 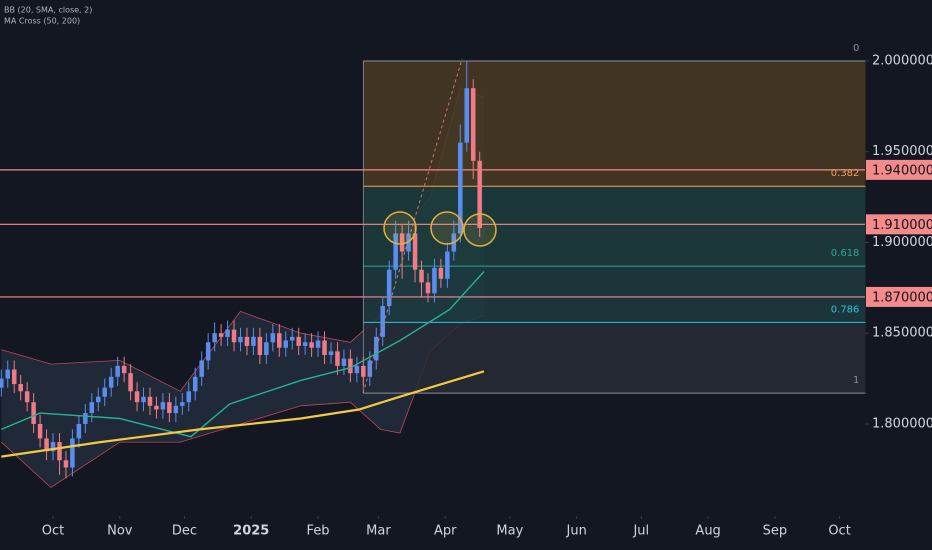 What do you see at coordinates (845, 173) in the screenshot?
I see `fib-label: 0.382` at bounding box center [845, 173].